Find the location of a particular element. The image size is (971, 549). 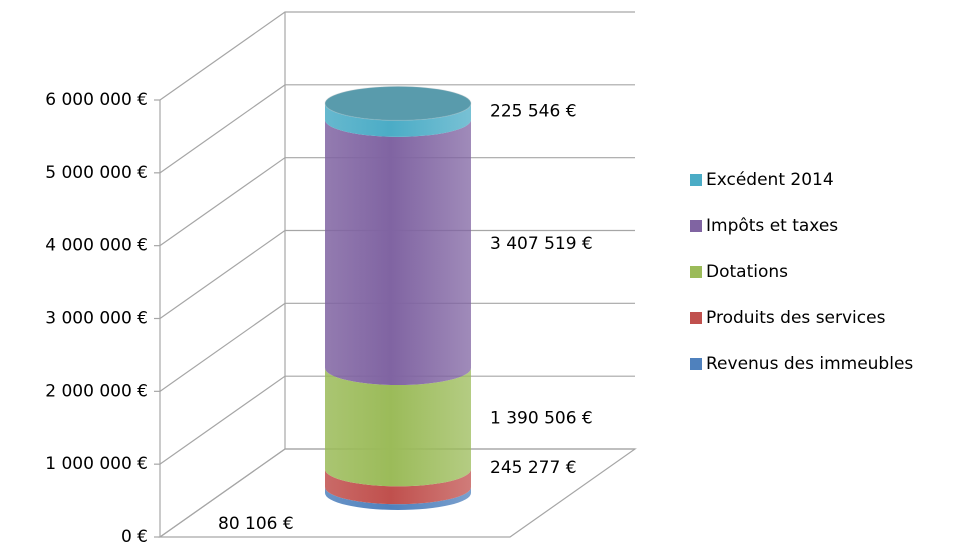

value-label: 225 546 € is located at coordinates (533, 112).